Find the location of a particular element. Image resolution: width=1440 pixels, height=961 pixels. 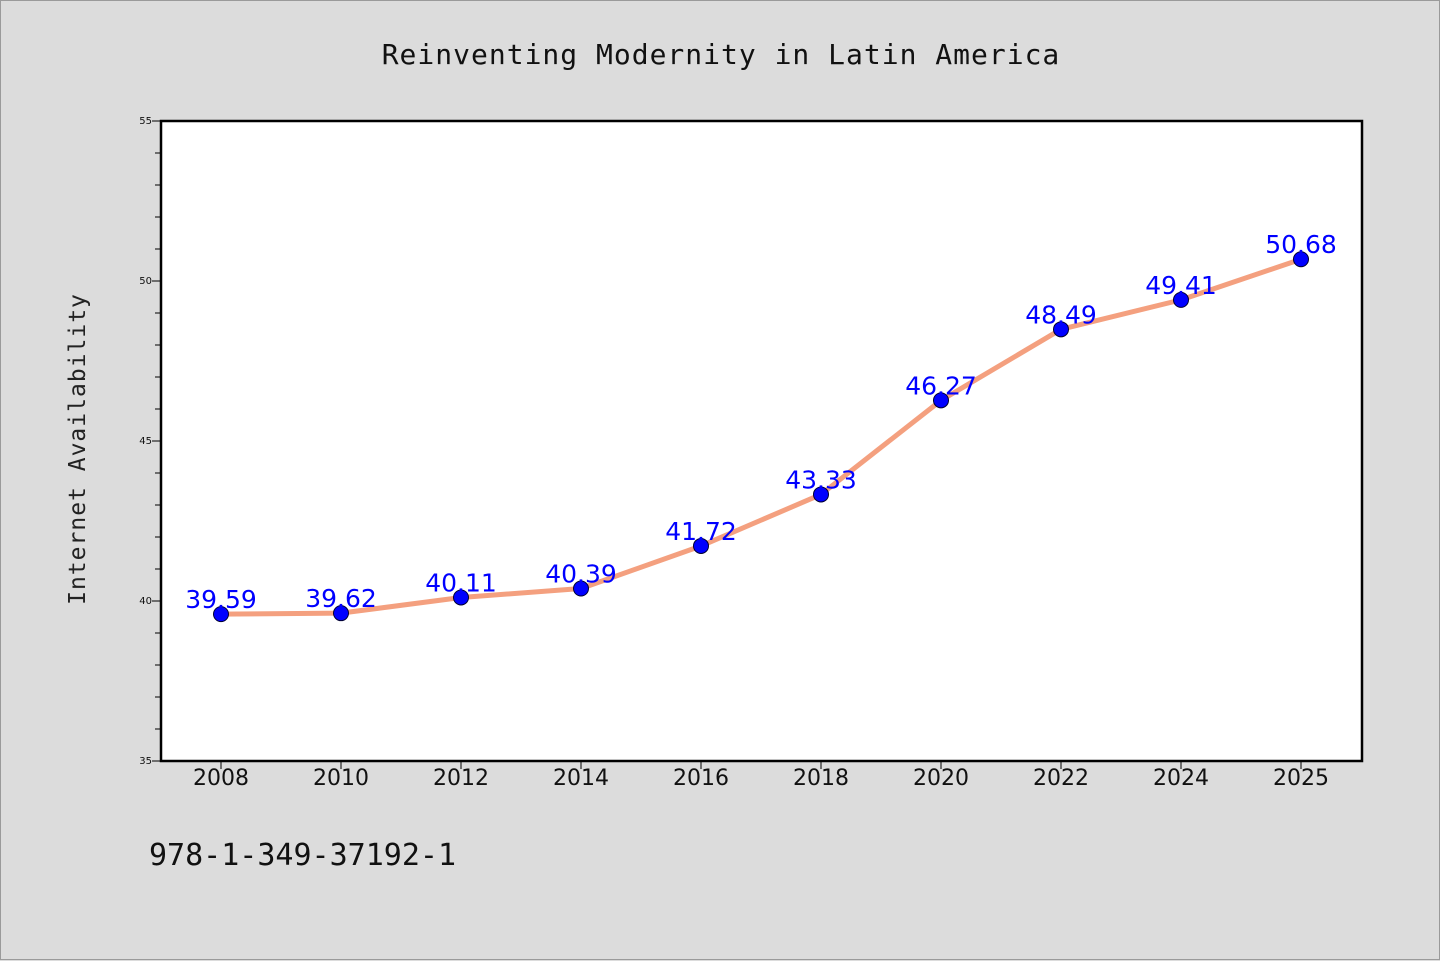

y-axis-label: Internet Availability is located at coordinates (78, 449).